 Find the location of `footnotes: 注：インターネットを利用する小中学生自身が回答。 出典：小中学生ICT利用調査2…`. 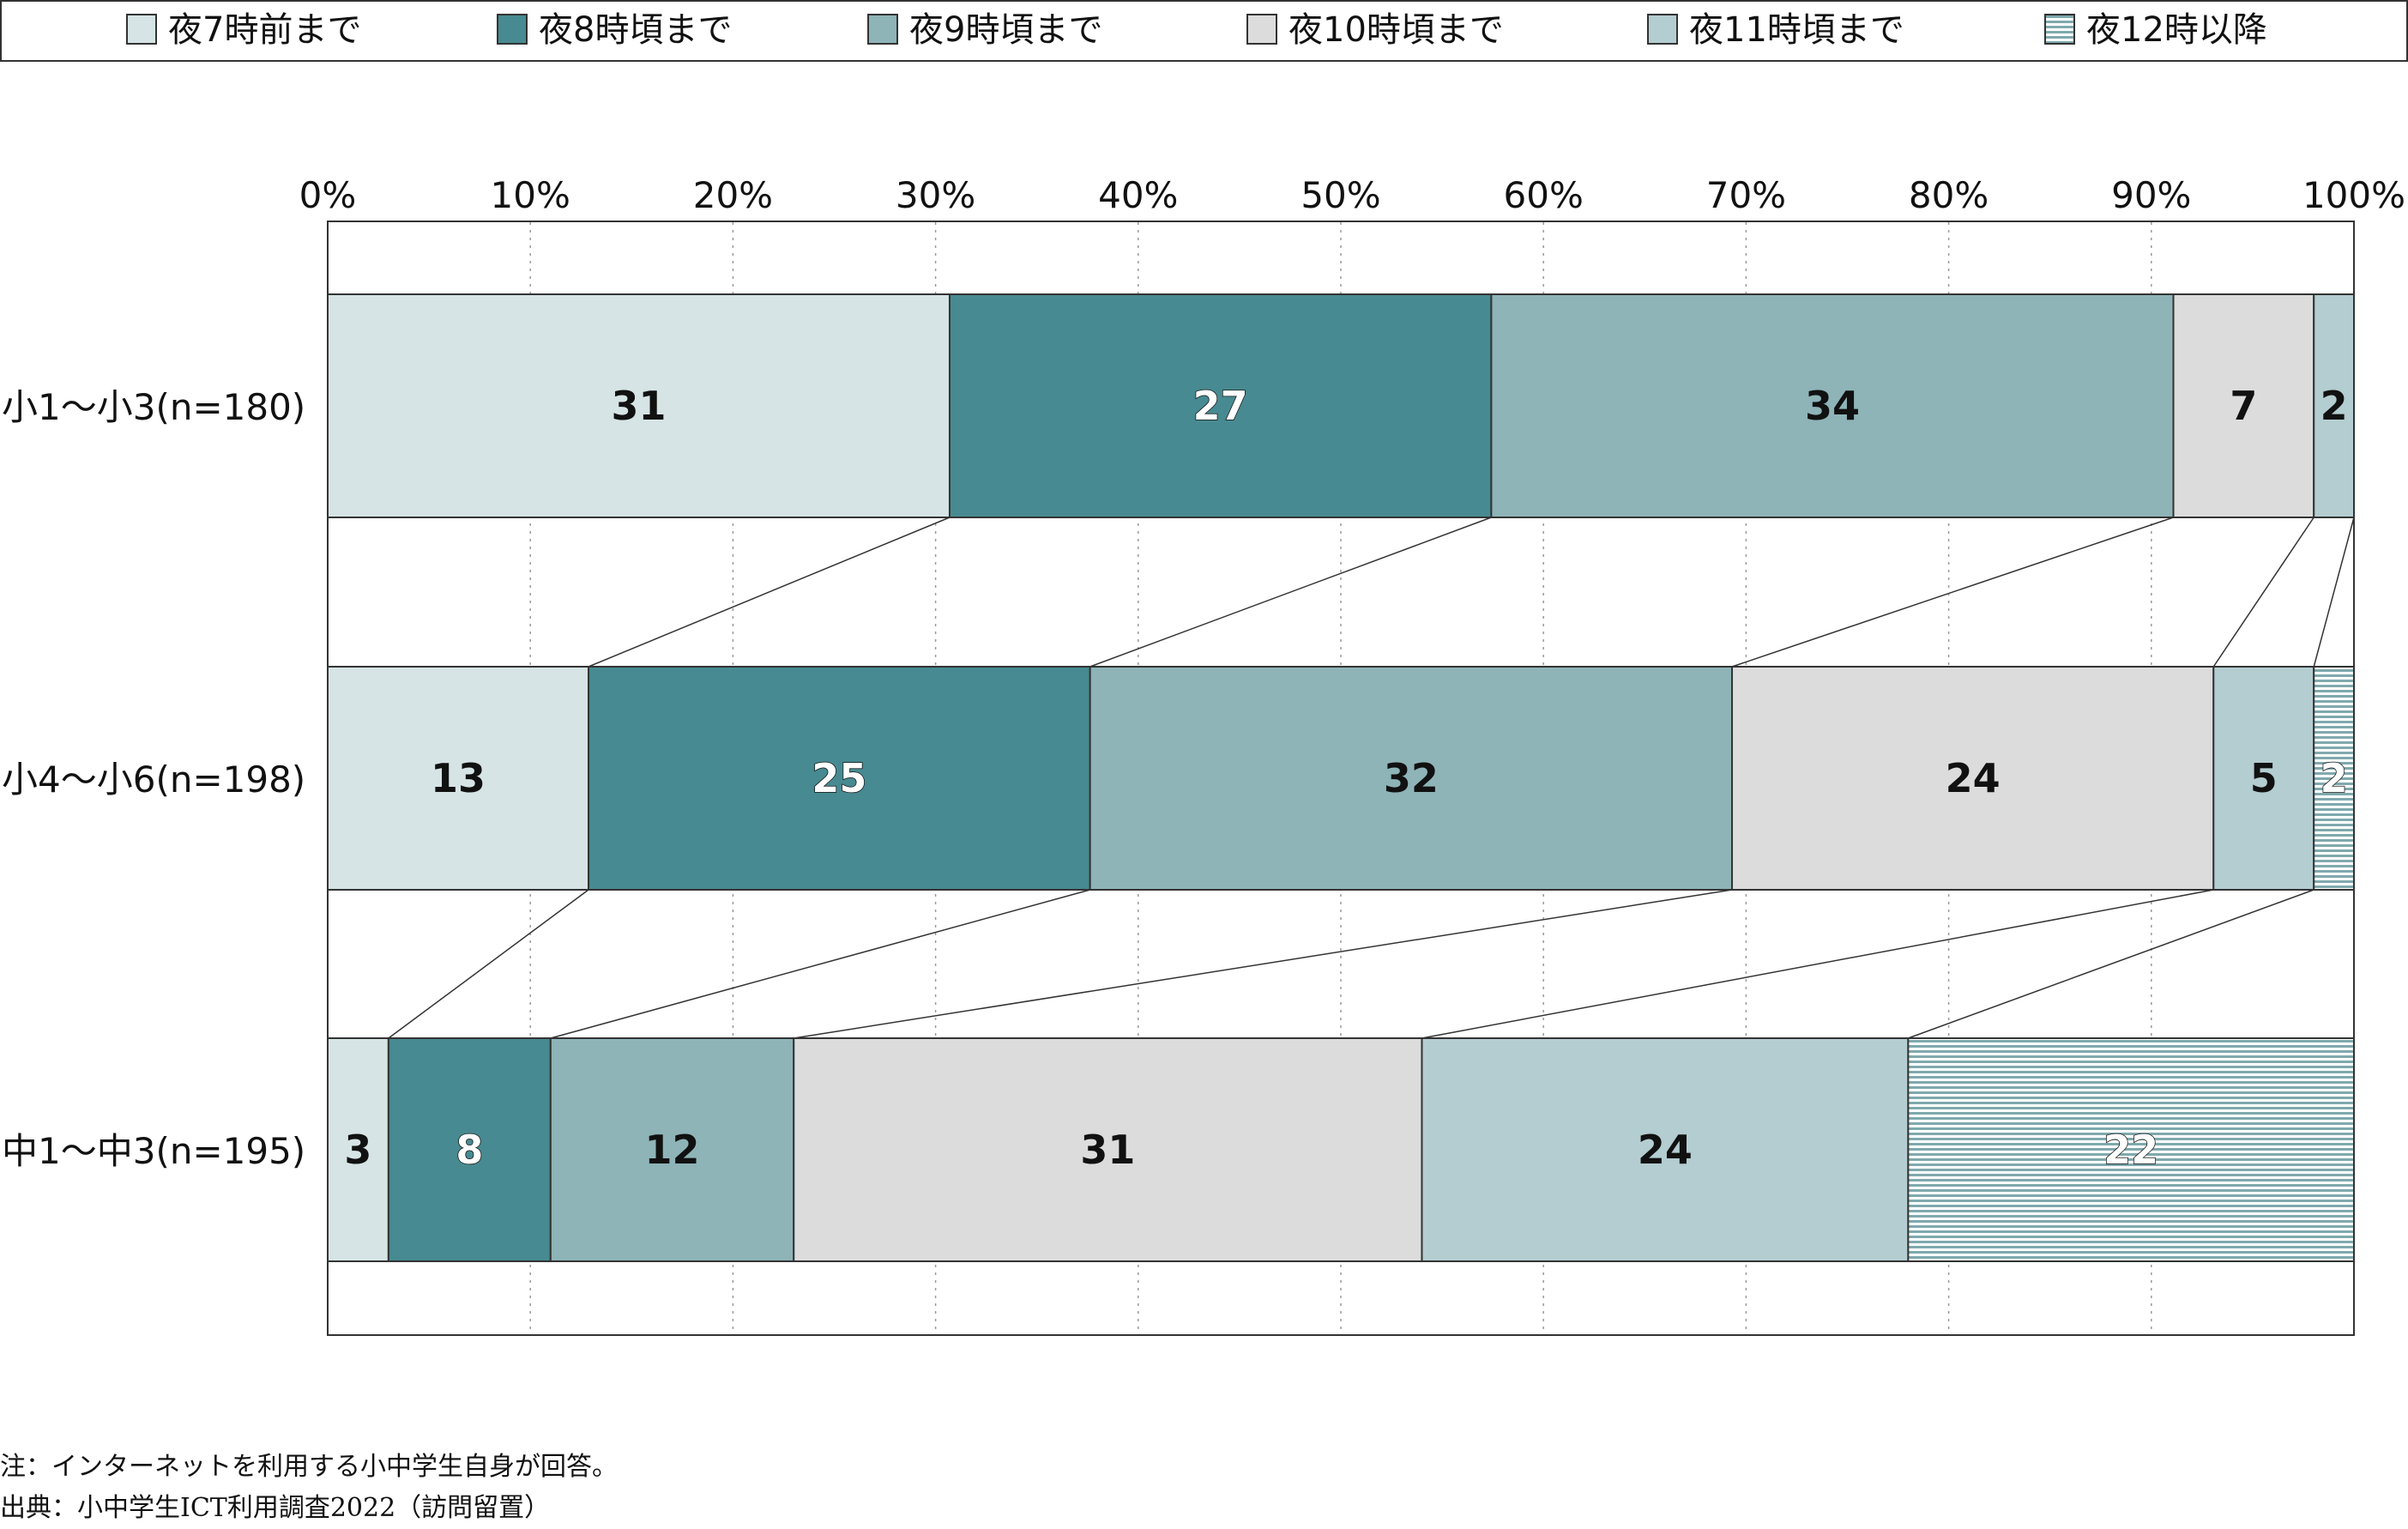

footnotes: 注：インターネットを利用する小中学生自身が回答。 出典：小中学生ICT利用調査2… is located at coordinates (309, 1488).